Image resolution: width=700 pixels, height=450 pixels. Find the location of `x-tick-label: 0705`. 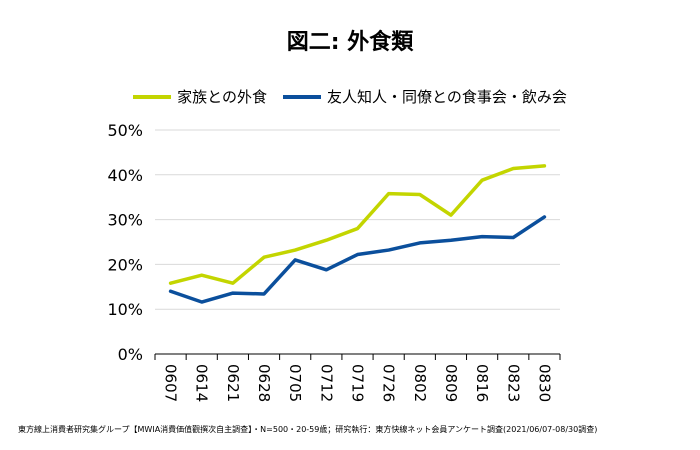

x-tick-label: 0705 is located at coordinates (295, 383).